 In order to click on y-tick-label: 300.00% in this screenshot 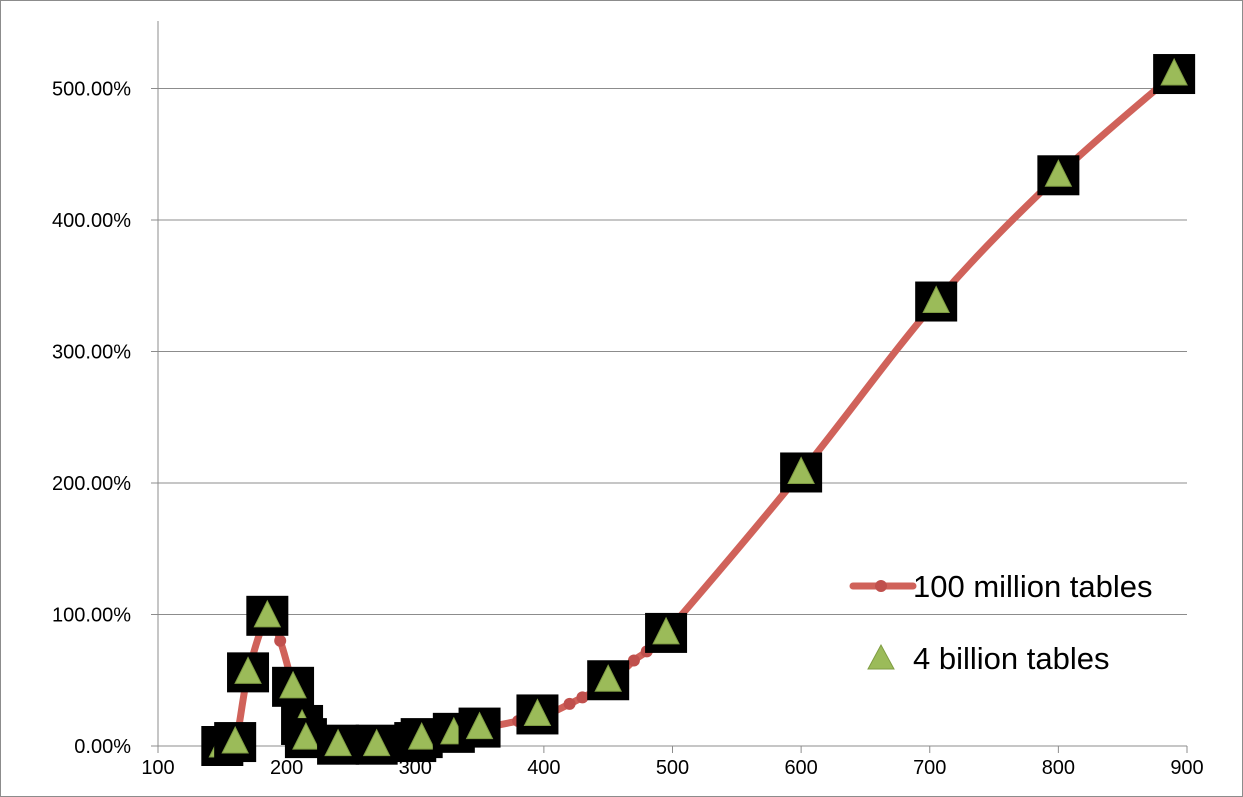, I will do `click(91, 353)`.